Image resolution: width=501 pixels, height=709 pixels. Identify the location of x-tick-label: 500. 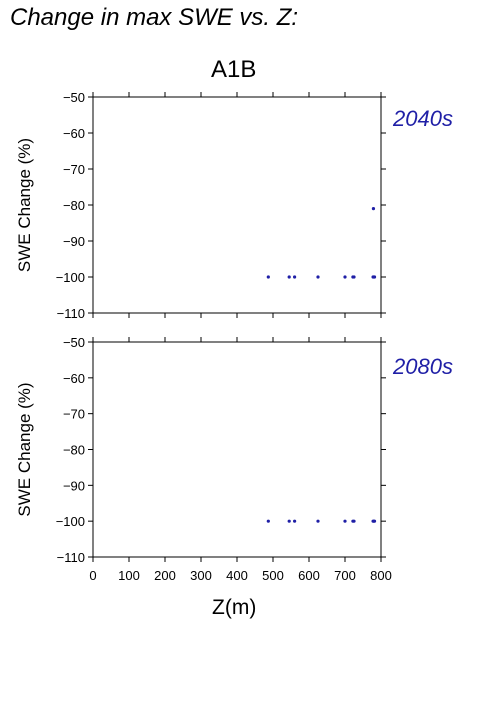
(273, 575).